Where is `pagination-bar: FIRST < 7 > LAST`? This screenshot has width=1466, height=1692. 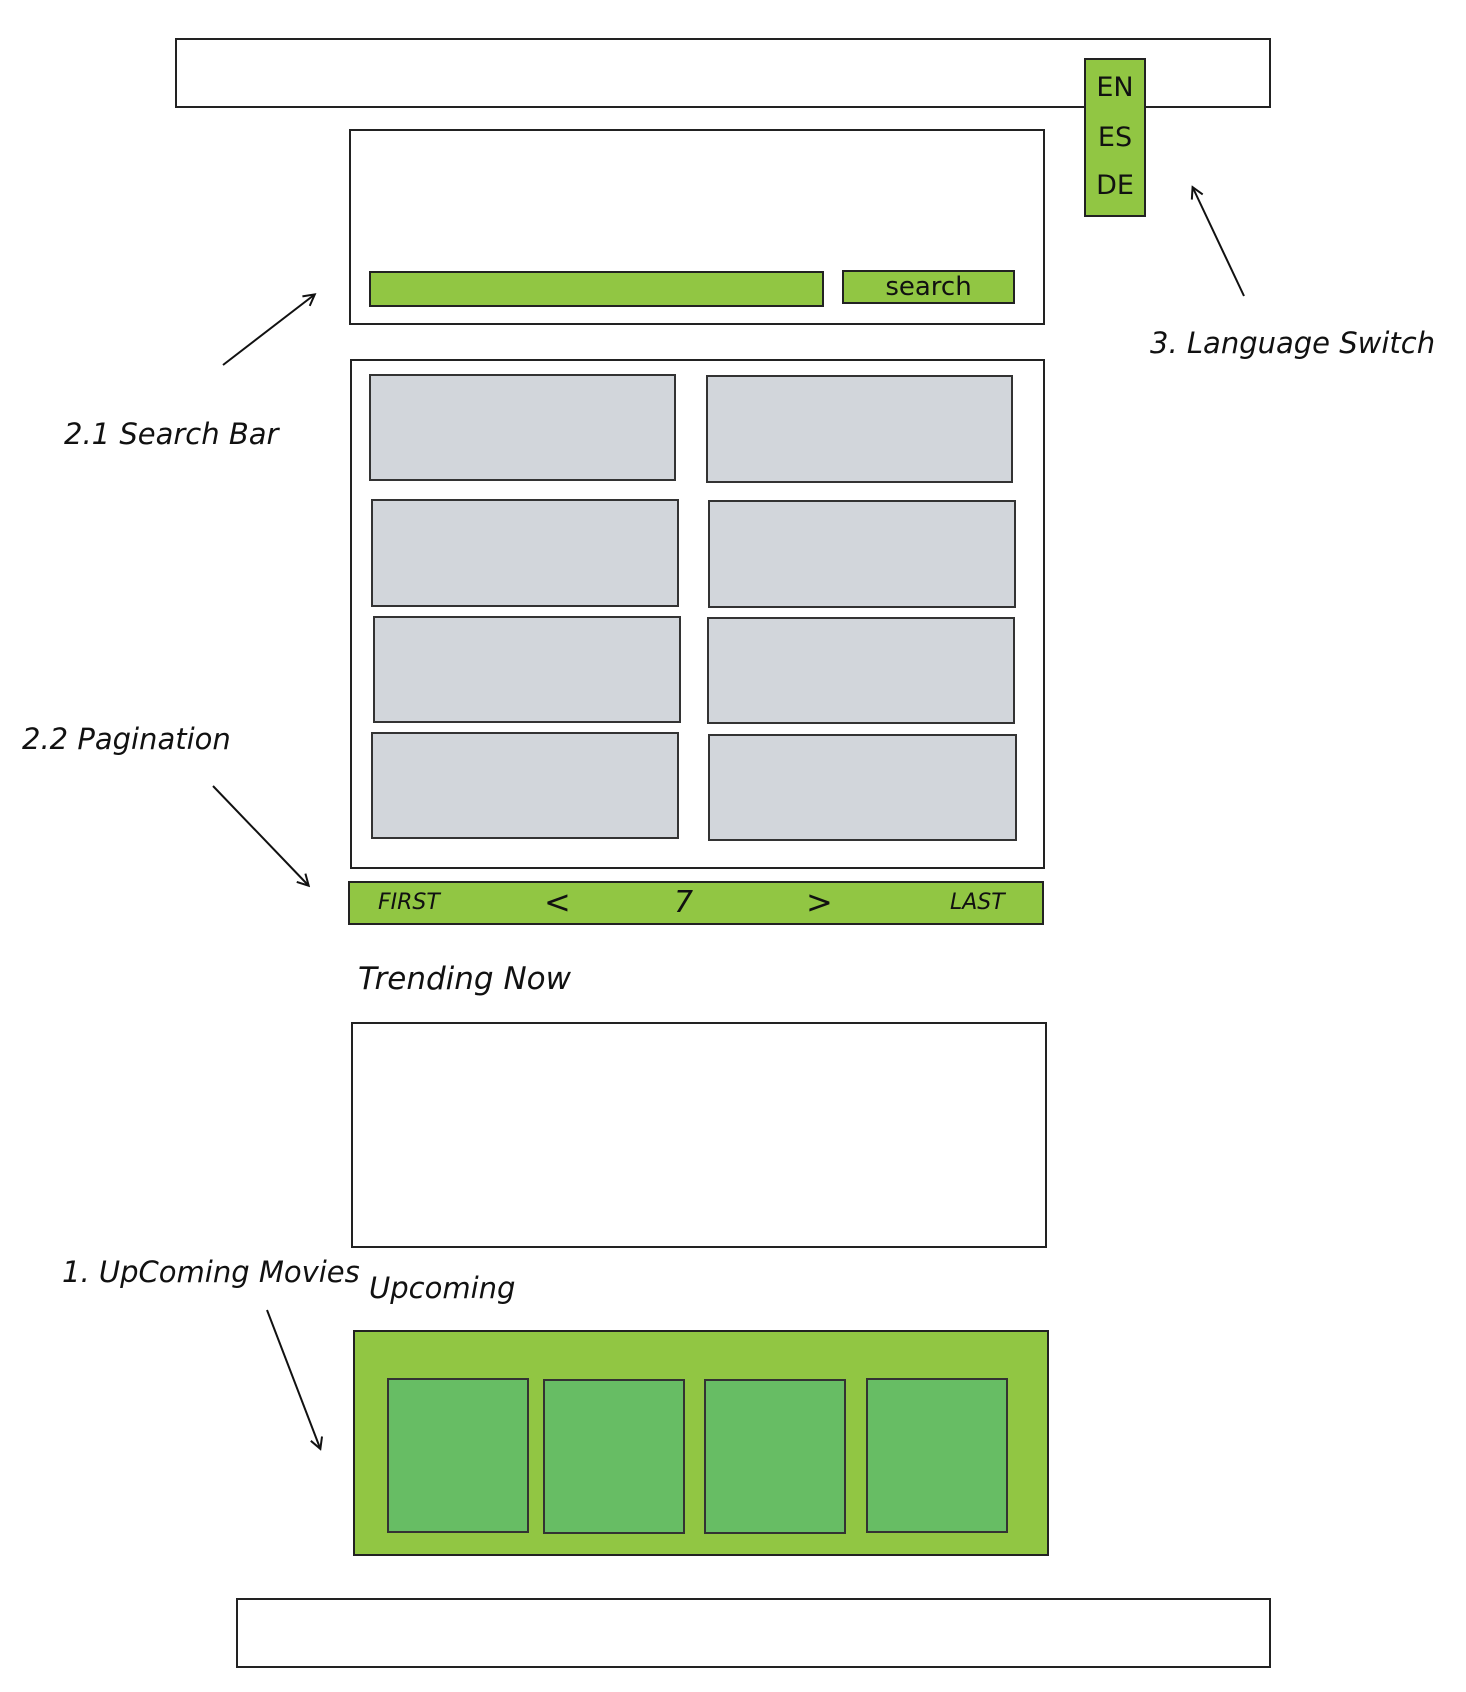 pagination-bar: FIRST < 7 > LAST is located at coordinates (696, 903).